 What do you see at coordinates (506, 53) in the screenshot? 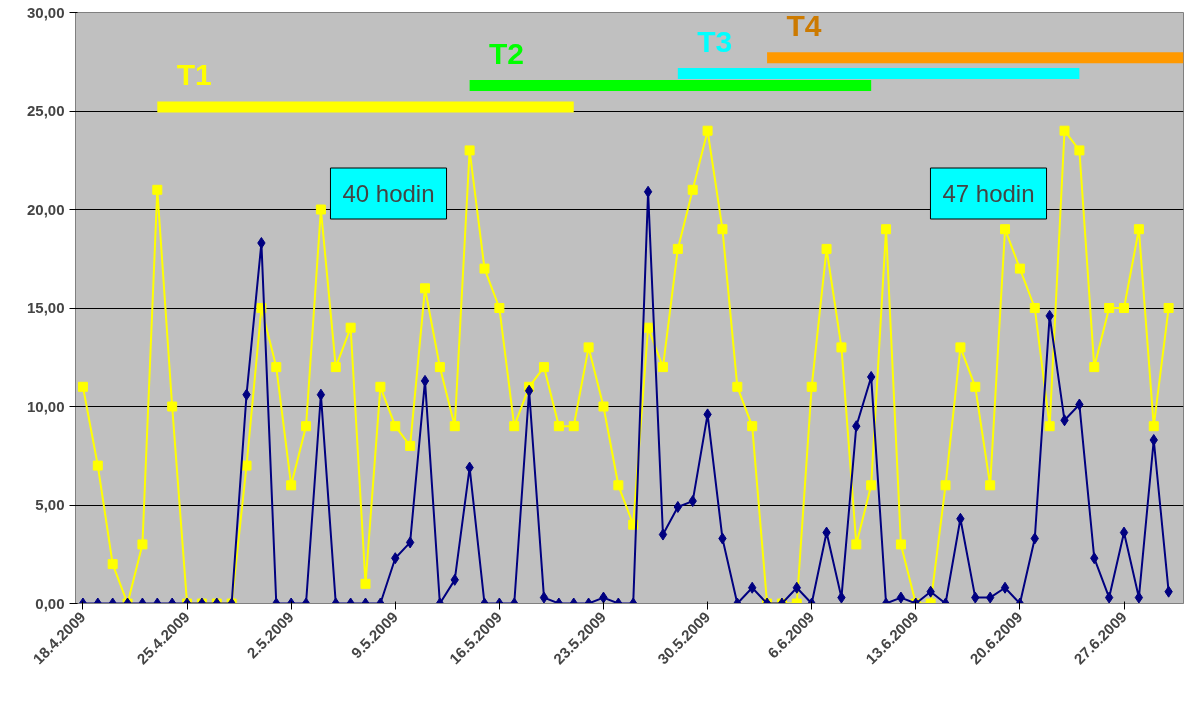
I see `annotation: T2` at bounding box center [506, 53].